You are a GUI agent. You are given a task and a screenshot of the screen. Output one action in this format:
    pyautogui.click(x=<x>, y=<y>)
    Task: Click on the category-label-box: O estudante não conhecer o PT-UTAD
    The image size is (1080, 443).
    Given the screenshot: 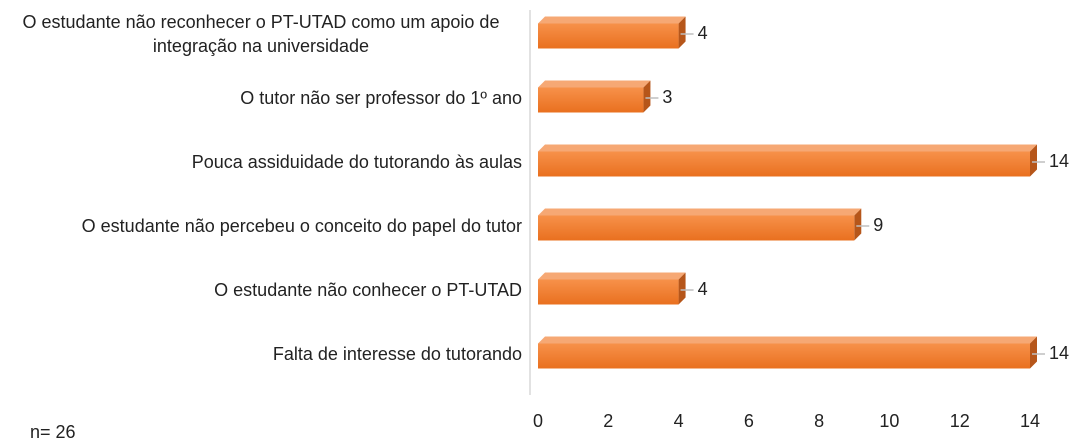 What is the action you would take?
    pyautogui.click(x=261, y=290)
    